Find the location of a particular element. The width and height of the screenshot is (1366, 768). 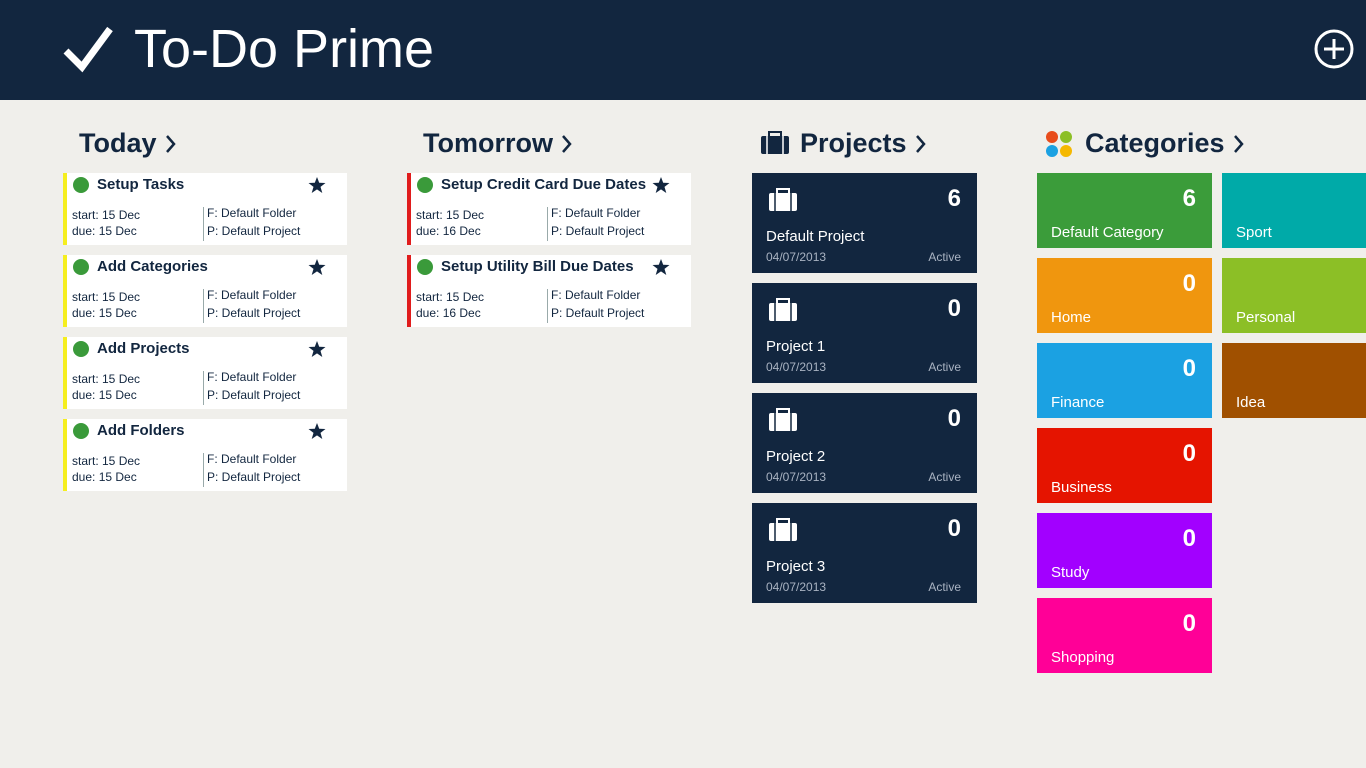

project-tile: 0 Project 3 04/07/2013 Active is located at coordinates (864, 553).